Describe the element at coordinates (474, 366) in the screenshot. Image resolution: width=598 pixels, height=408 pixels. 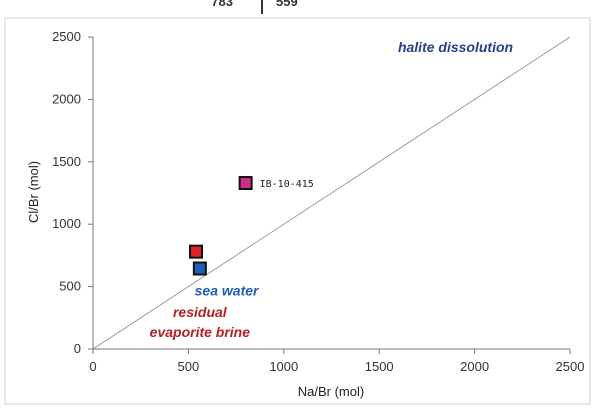
I see `x-tick-label: 2000` at that location.